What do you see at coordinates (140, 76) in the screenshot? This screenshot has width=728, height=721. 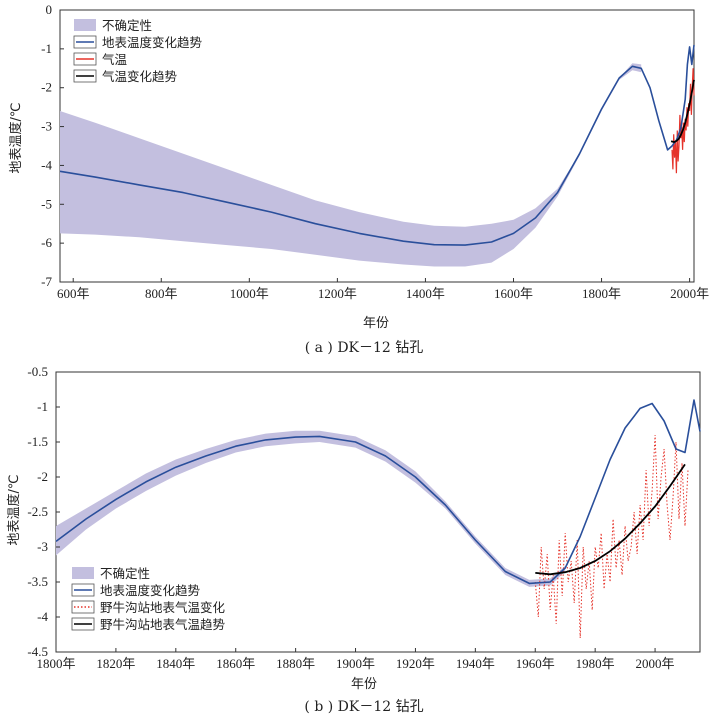 I see `legend-item-label: 气温变化趋势` at bounding box center [140, 76].